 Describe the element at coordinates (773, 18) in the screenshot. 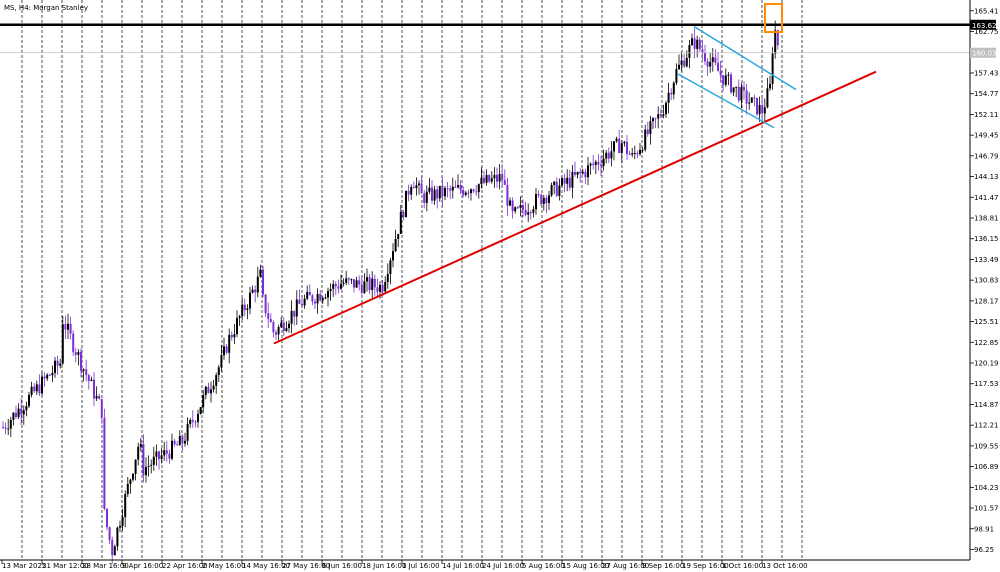

I see `highlight-box` at that location.